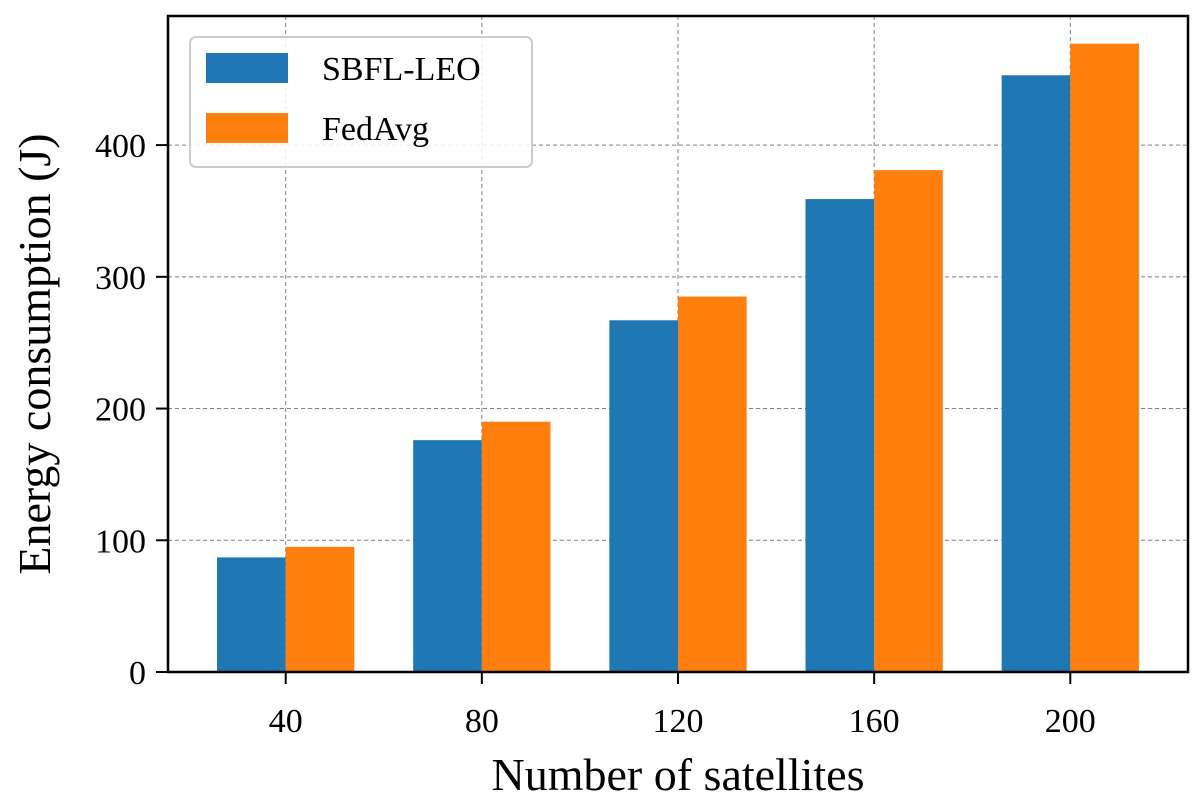  What do you see at coordinates (286, 721) in the screenshot?
I see `x-tick-label: 40` at bounding box center [286, 721].